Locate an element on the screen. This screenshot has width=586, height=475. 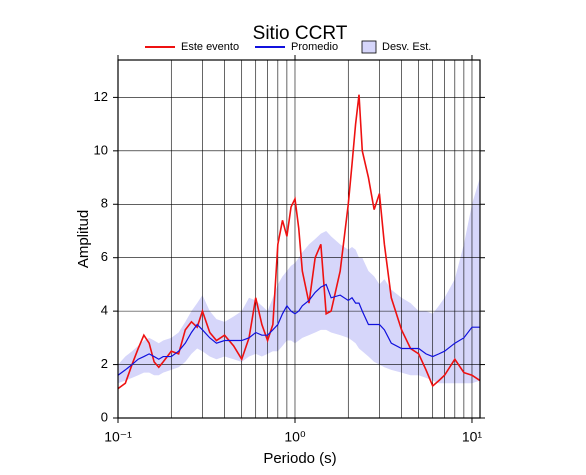
y-tick-label: 0 is located at coordinates (104, 416).